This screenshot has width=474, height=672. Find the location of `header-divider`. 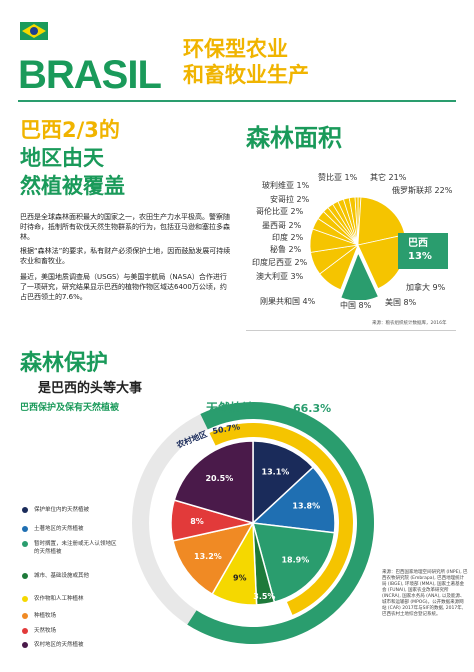

header-divider is located at coordinates (237, 101).